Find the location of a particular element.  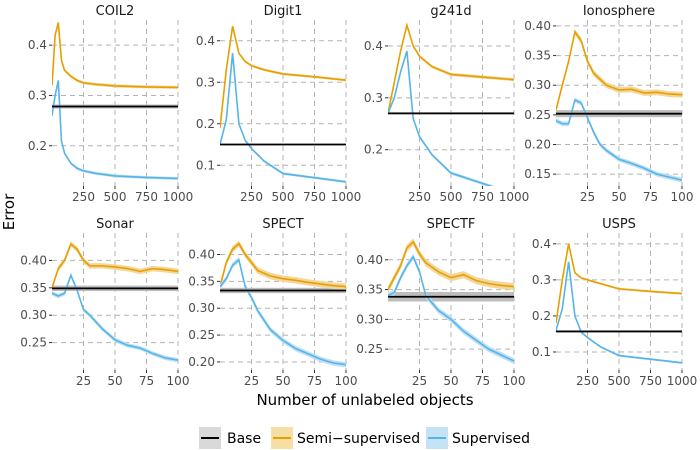

legend: Base Semi−supervised Supervised is located at coordinates (364, 438).